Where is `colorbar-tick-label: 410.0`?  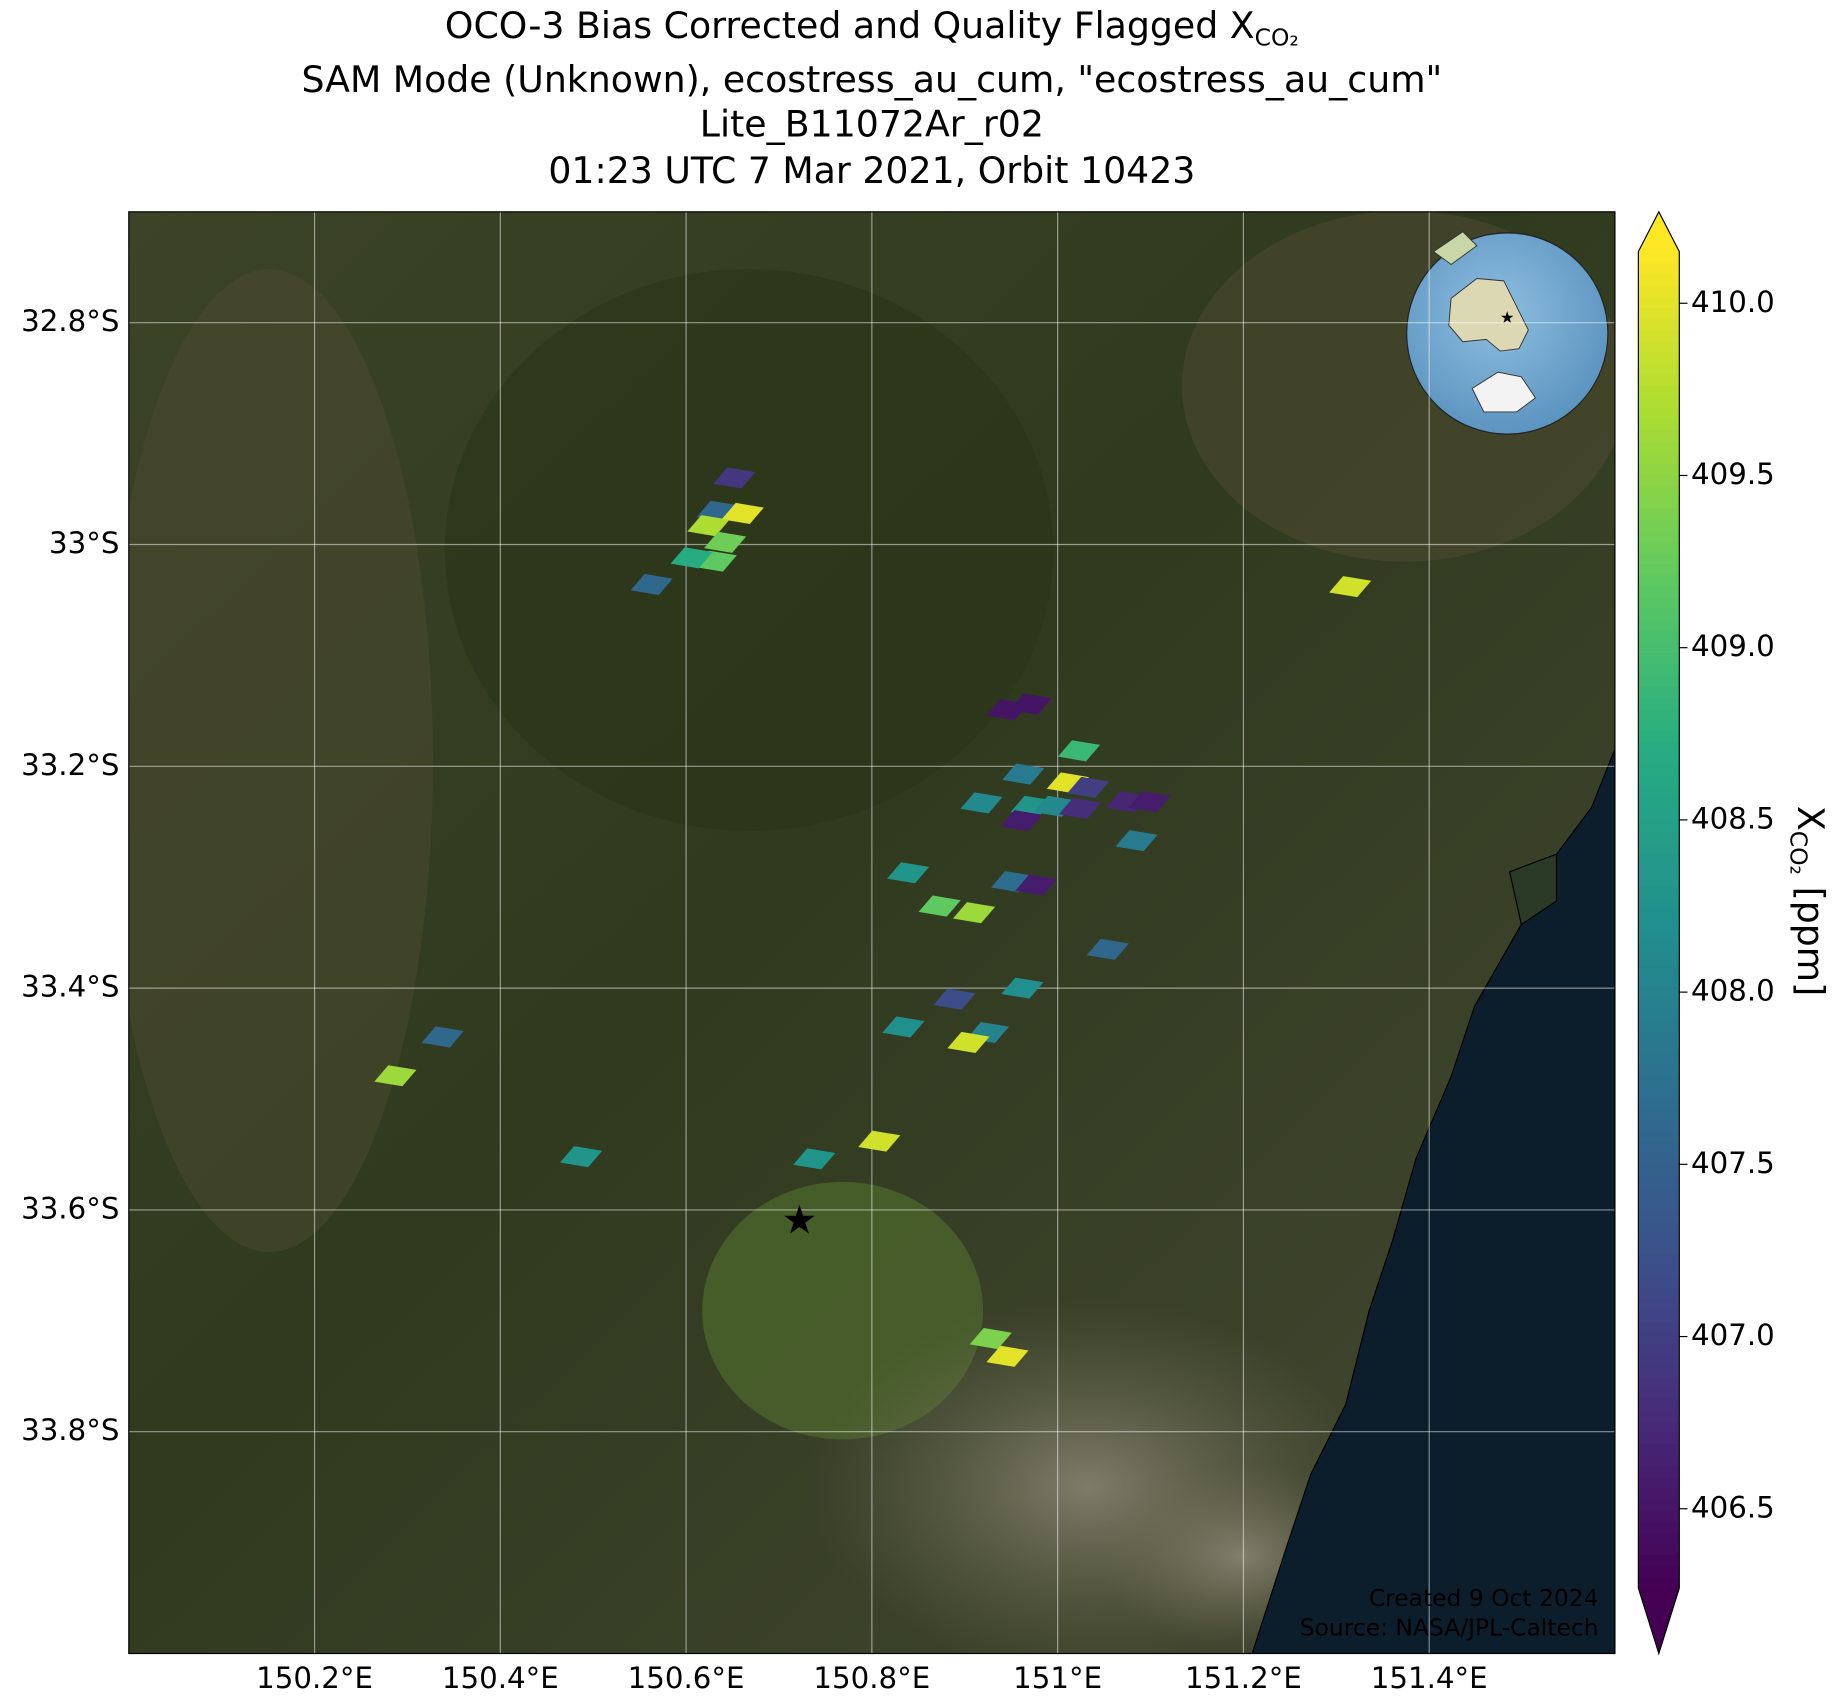 colorbar-tick-label: 410.0 is located at coordinates (1733, 302).